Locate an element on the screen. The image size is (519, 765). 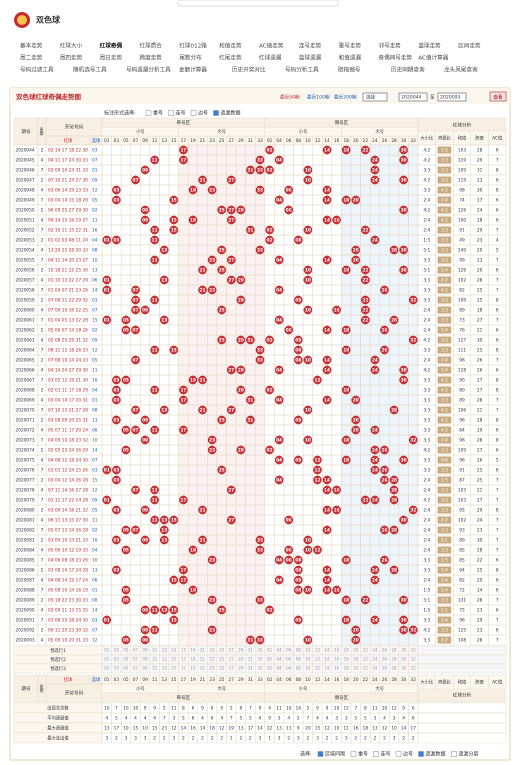
nav-link: 龙头凤尾查询 is located at coordinates (461, 70).